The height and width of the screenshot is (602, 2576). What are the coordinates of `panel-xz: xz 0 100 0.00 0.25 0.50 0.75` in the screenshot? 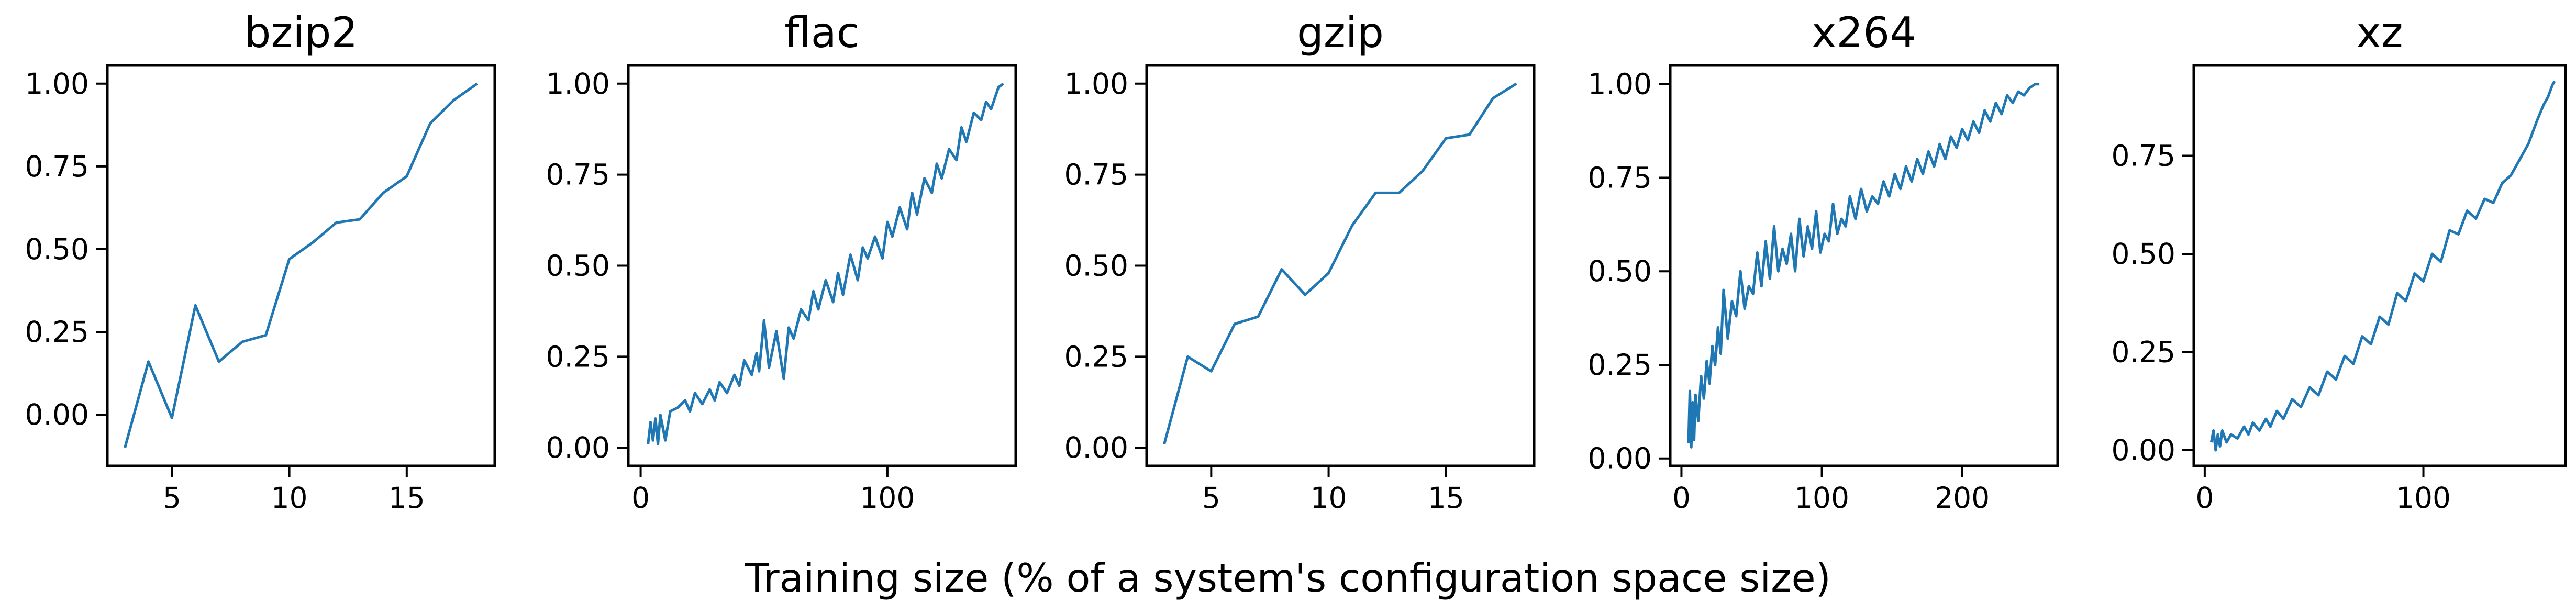 It's located at (2340, 261).